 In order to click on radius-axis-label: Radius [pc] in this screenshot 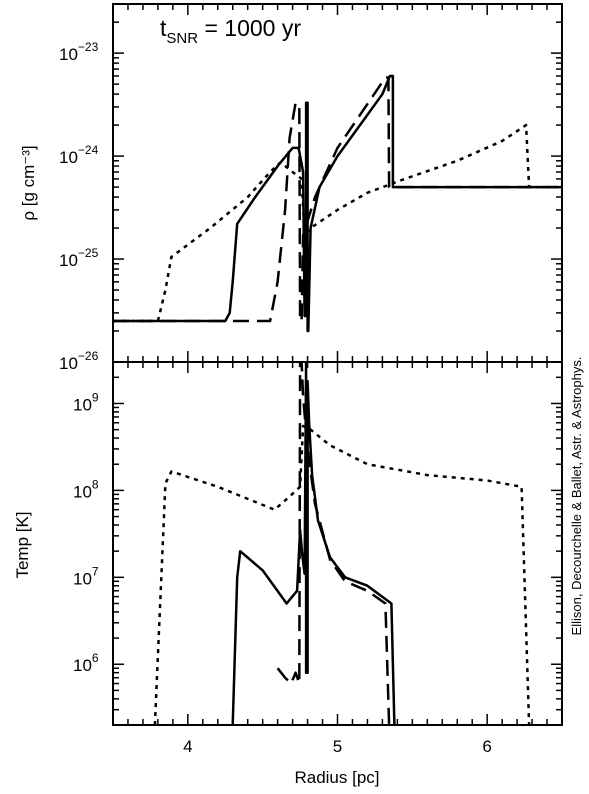, I will do `click(336, 777)`.